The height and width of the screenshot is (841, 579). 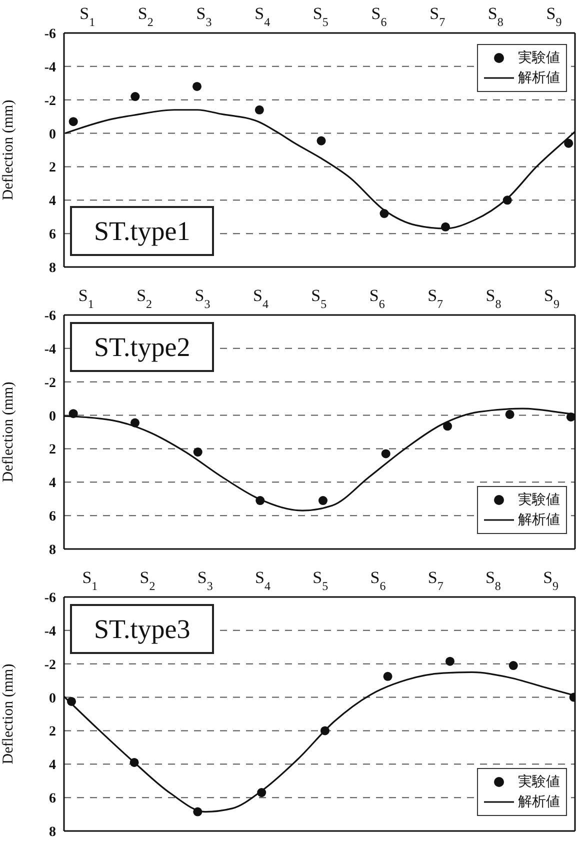 What do you see at coordinates (142, 347) in the screenshot?
I see `text: ST.type2` at bounding box center [142, 347].